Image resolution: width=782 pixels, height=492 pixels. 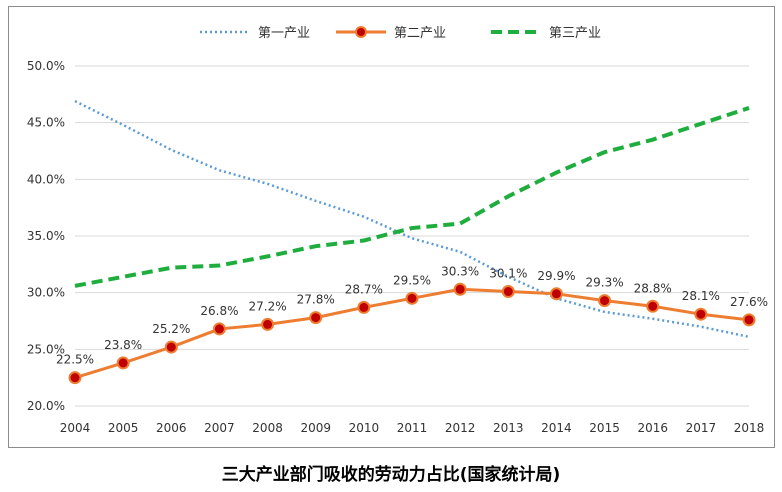 I want to click on chart-title: 三大产业部门吸收的劳动力占比(国家统计局), so click(x=391, y=475).